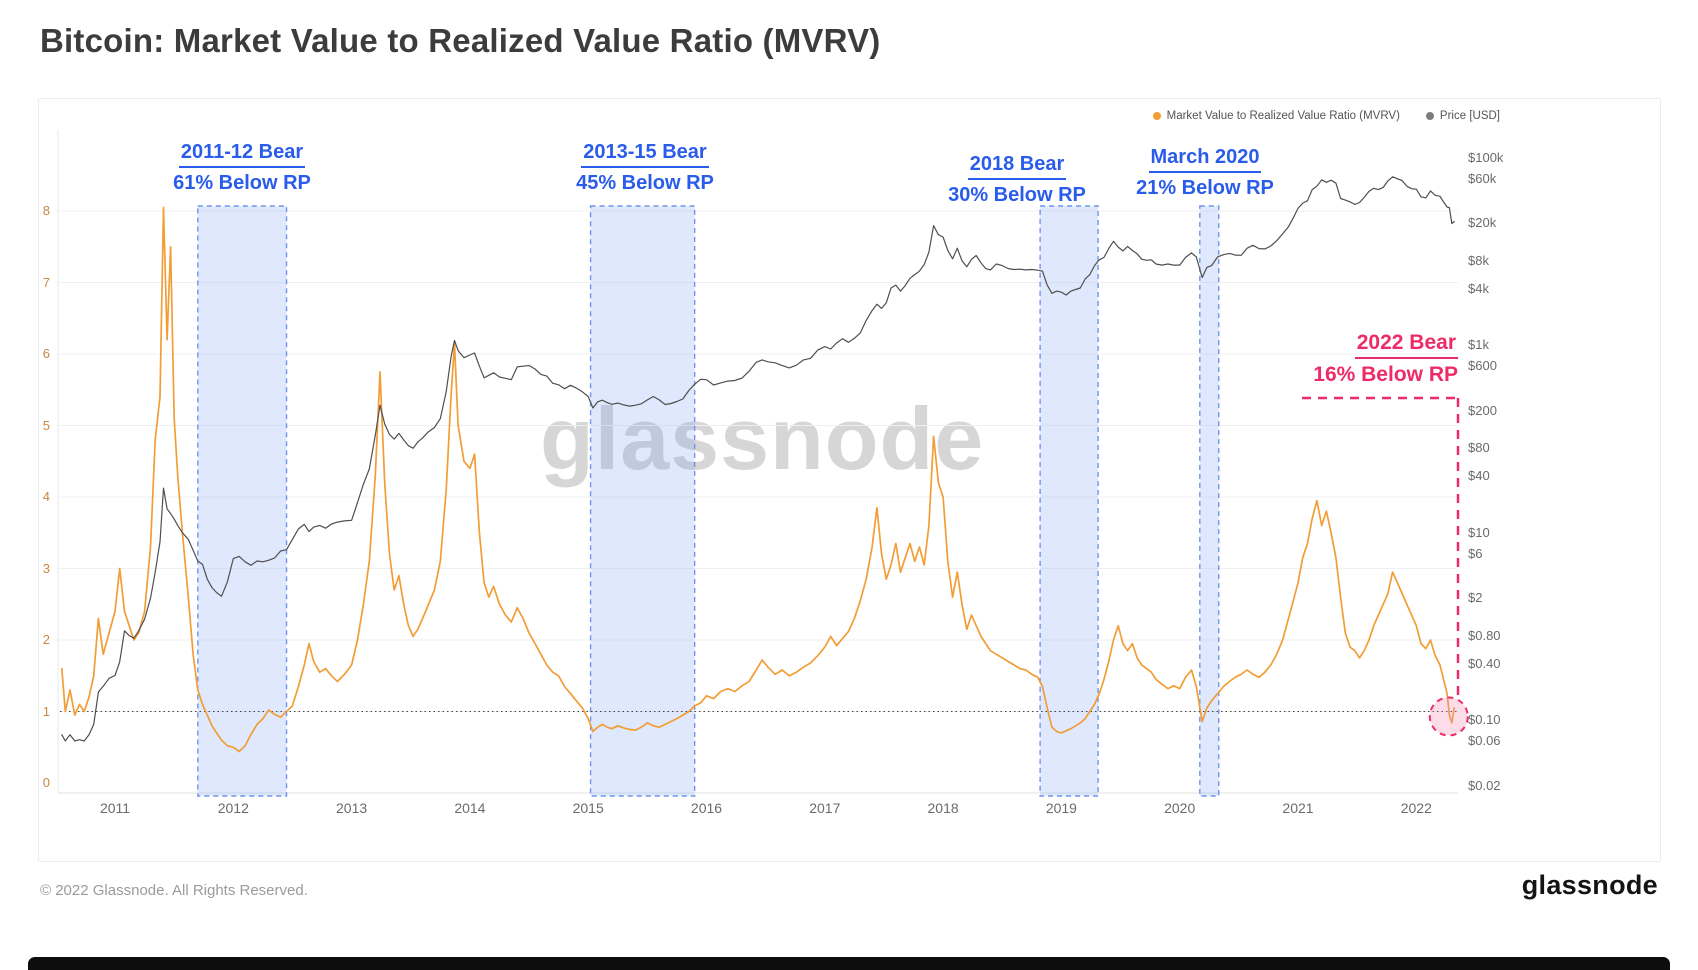  I want to click on mvrv-axis-tick-label: 4, so click(46, 496).